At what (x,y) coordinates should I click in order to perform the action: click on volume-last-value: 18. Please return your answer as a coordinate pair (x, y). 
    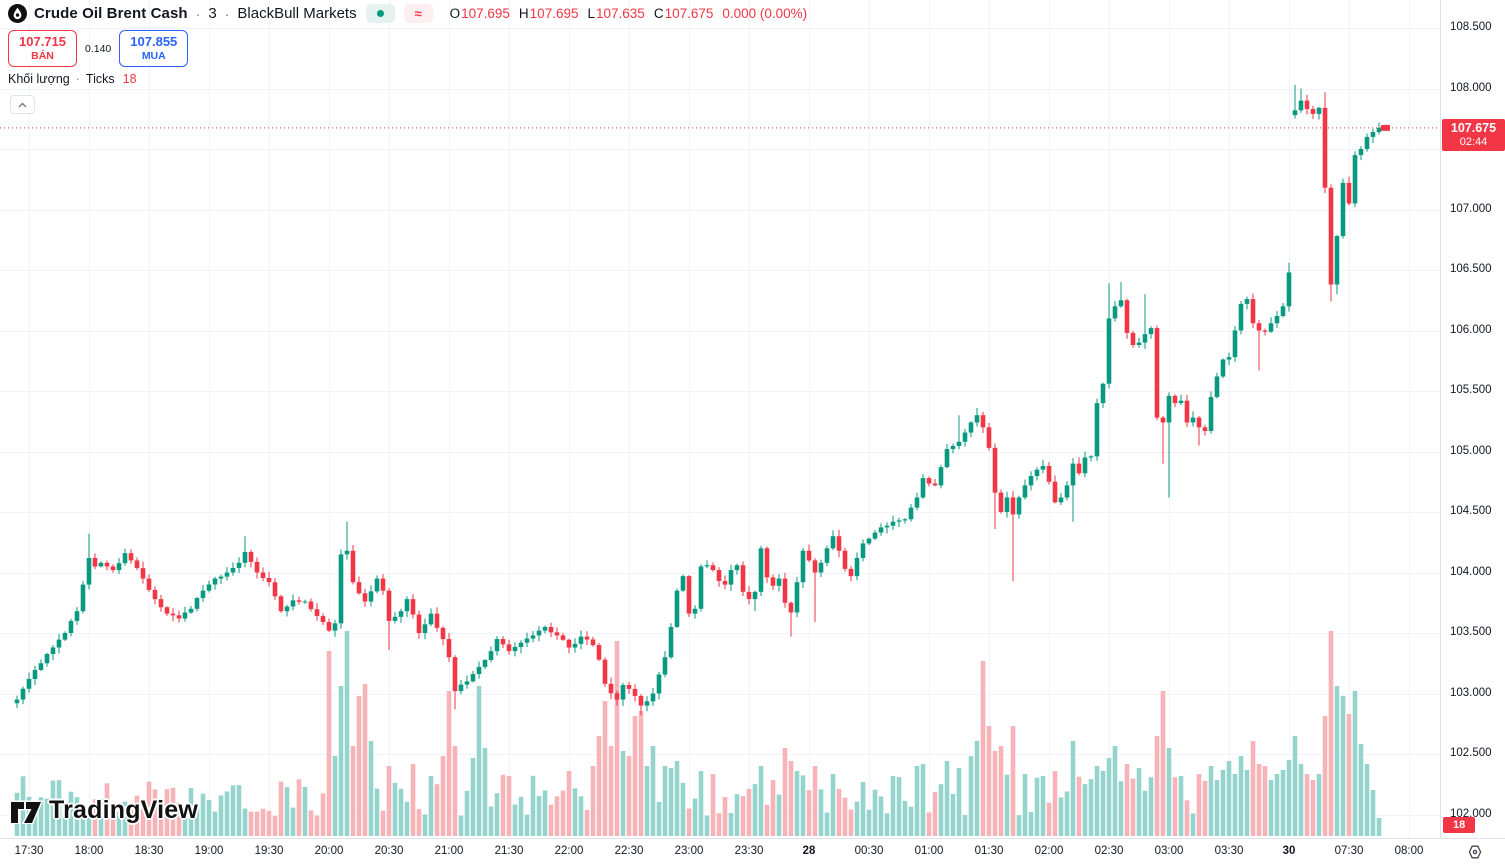
    Looking at the image, I should click on (129, 79).